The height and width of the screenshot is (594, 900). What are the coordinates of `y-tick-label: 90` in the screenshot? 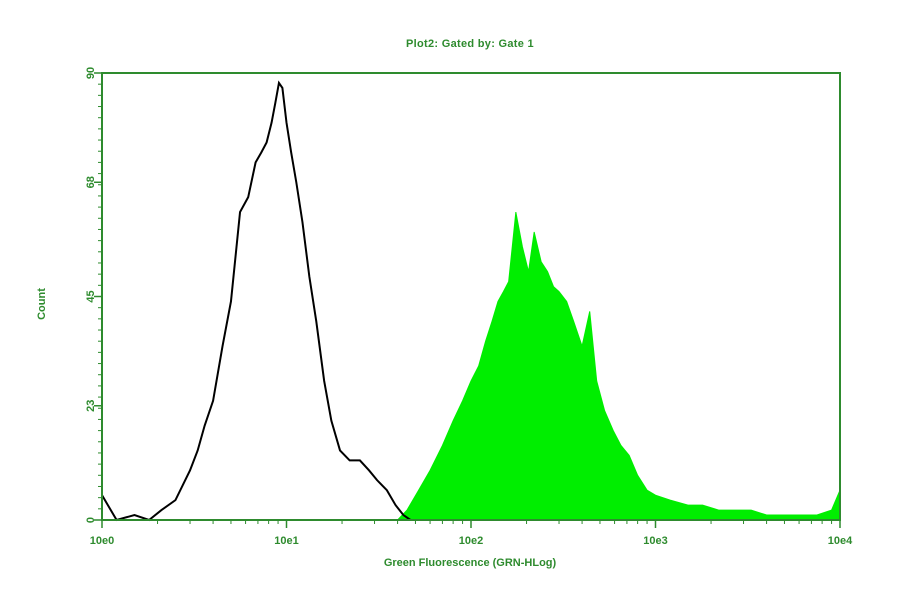 It's located at (91, 73).